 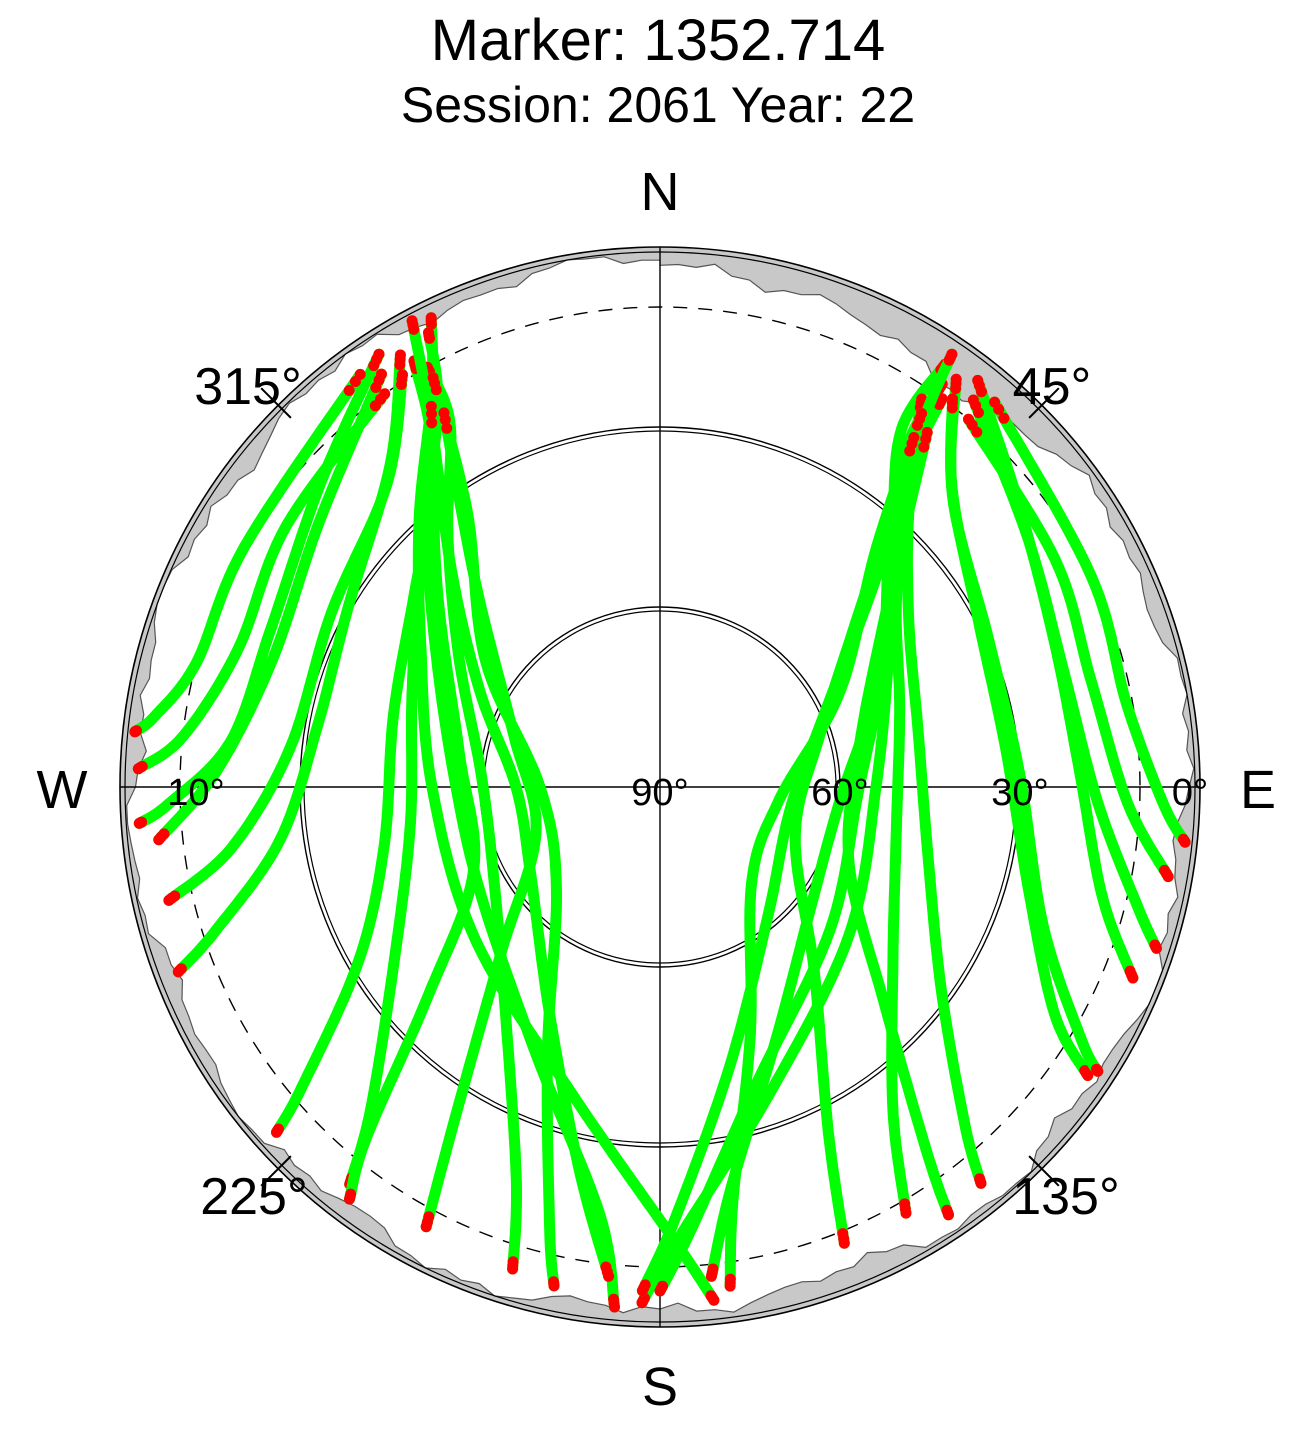 I want to click on azimuth-label: 315°, so click(x=248, y=387).